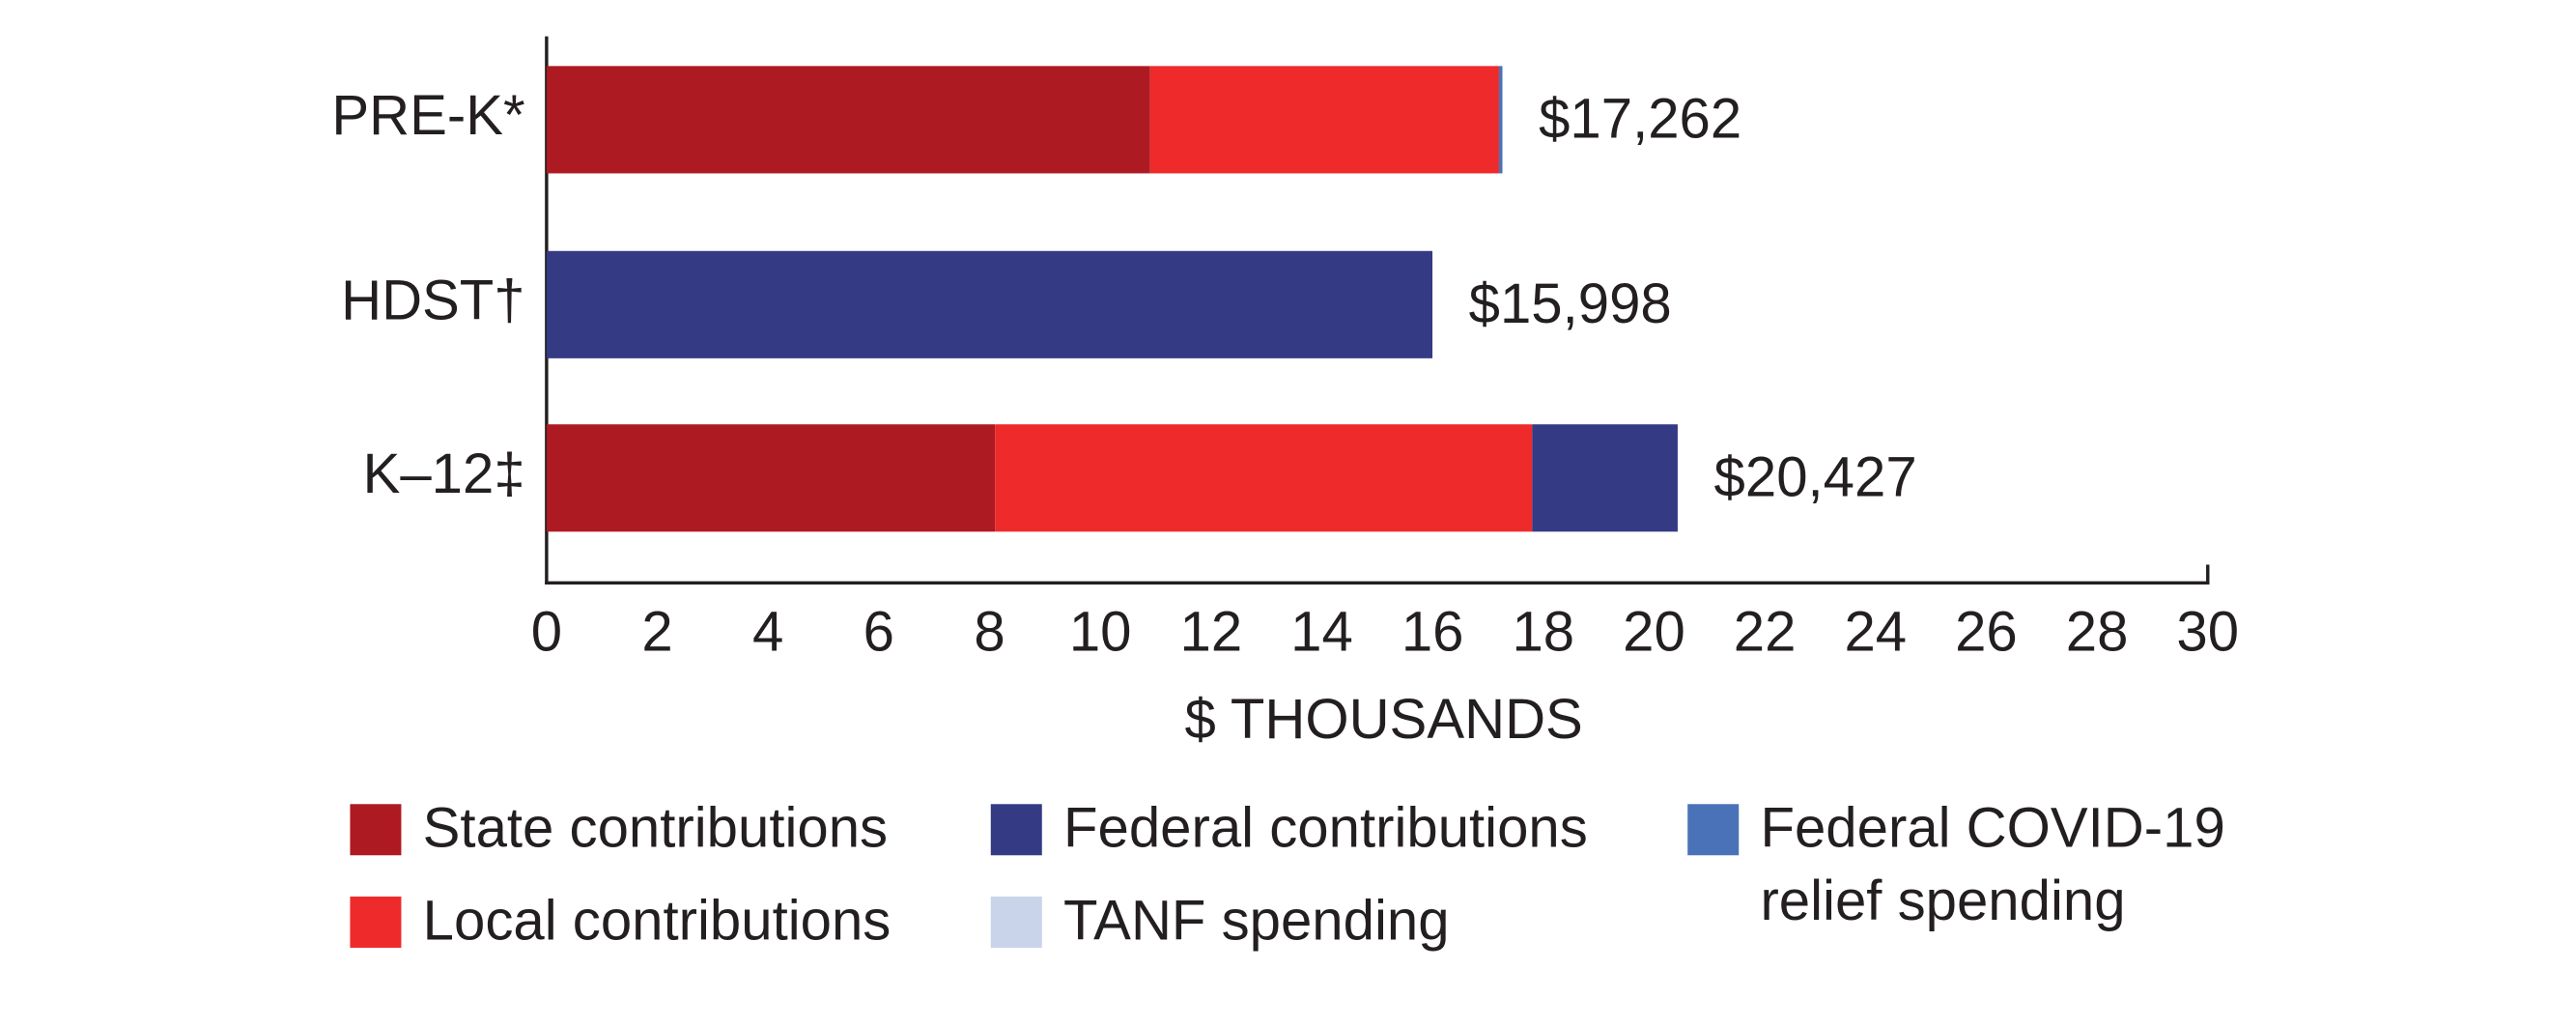 The width and height of the screenshot is (2576, 1027). Describe the element at coordinates (767, 631) in the screenshot. I see `x-tick-label: 4` at that location.